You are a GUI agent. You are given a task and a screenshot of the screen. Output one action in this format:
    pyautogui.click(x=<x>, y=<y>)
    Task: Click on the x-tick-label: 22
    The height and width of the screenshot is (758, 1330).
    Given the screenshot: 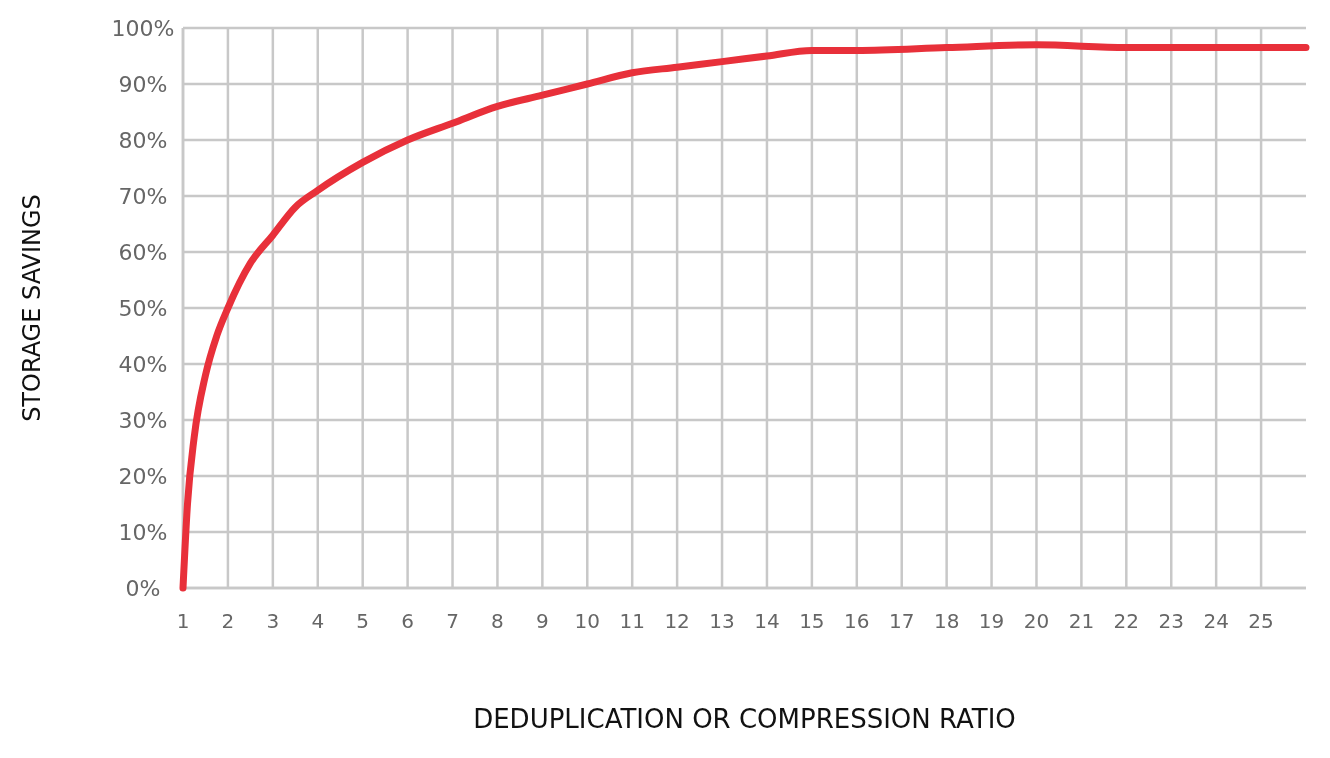 What is the action you would take?
    pyautogui.click(x=1126, y=621)
    